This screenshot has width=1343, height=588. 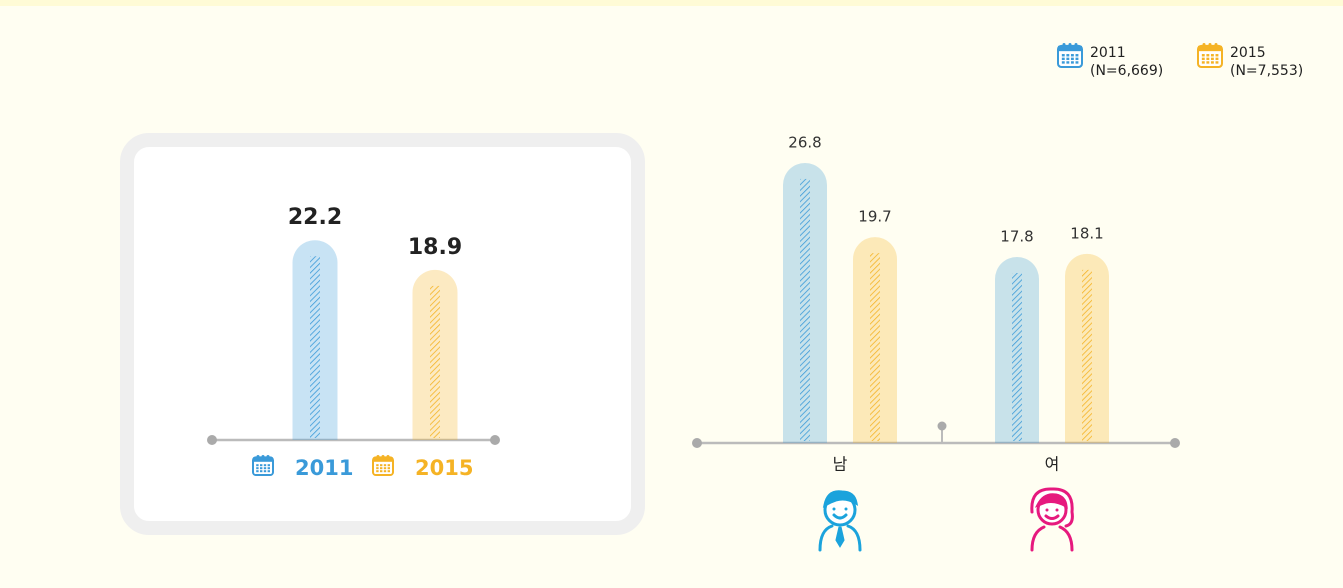 What do you see at coordinates (1086, 233) in the screenshot?
I see `value-label: 18.1` at bounding box center [1086, 233].